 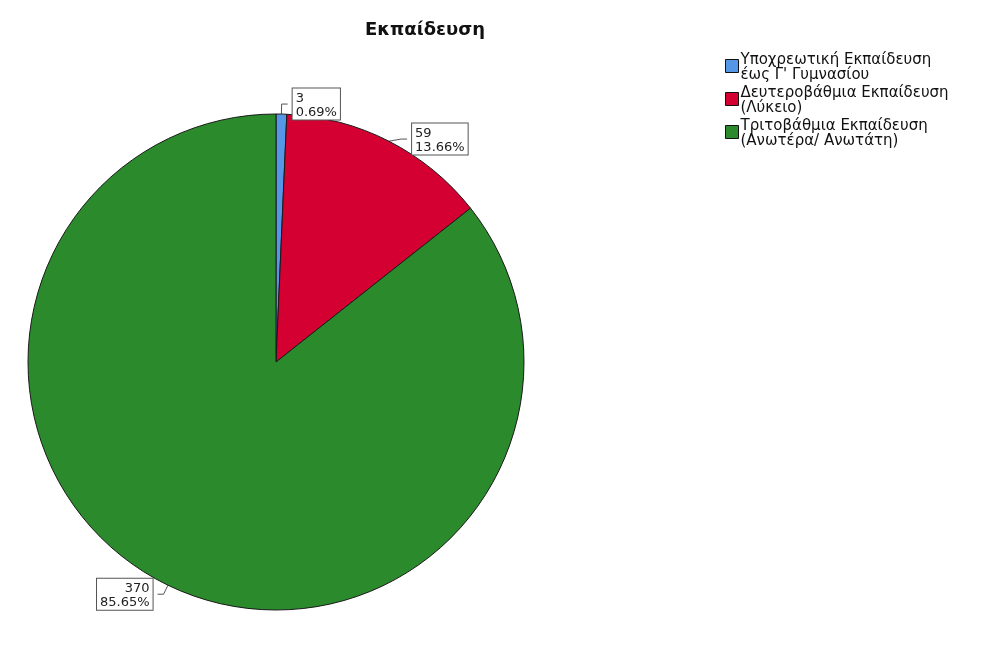 What do you see at coordinates (833, 132) in the screenshot?
I see `legend-label: Τριτοβάθμια Εκπαίδευση (Ανωτέρα/ Ανωτάτη)` at bounding box center [833, 132].